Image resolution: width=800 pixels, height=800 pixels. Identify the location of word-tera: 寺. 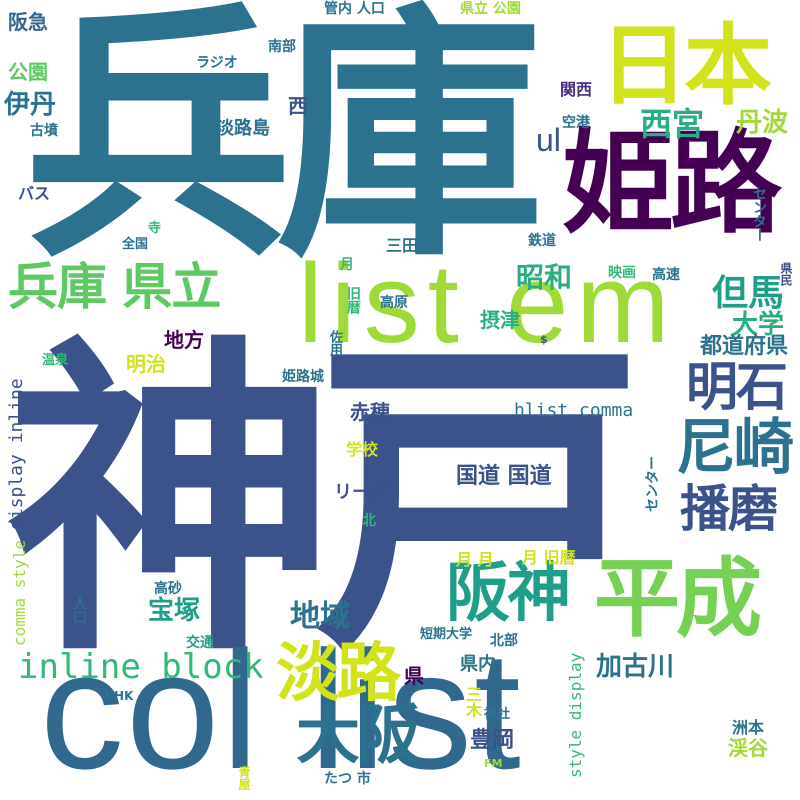
(155, 228).